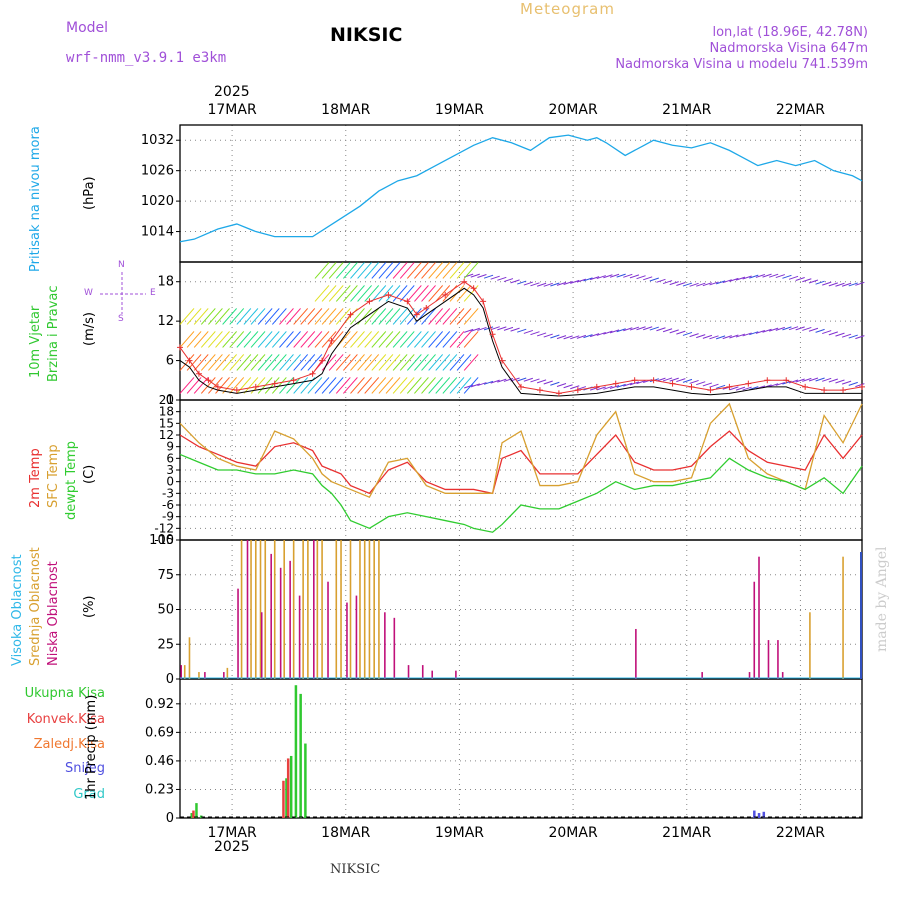  What do you see at coordinates (89, 794) in the screenshot?
I see `hail-label: Grad` at bounding box center [89, 794].